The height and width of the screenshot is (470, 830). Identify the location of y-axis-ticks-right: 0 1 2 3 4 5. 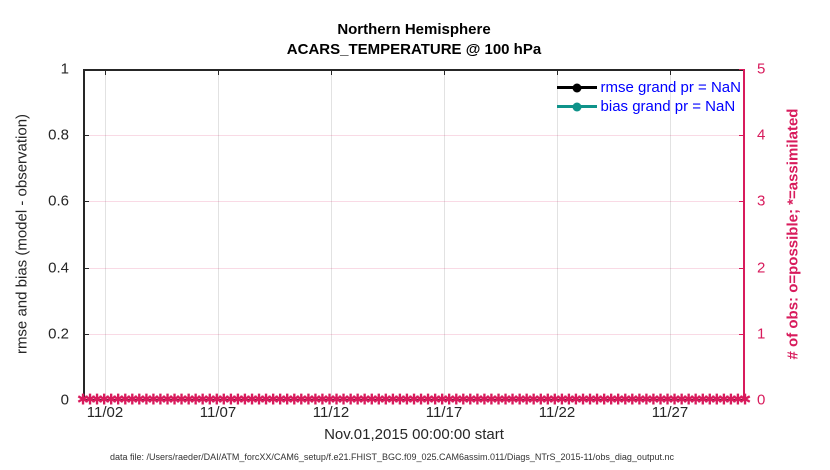
(781, 235).